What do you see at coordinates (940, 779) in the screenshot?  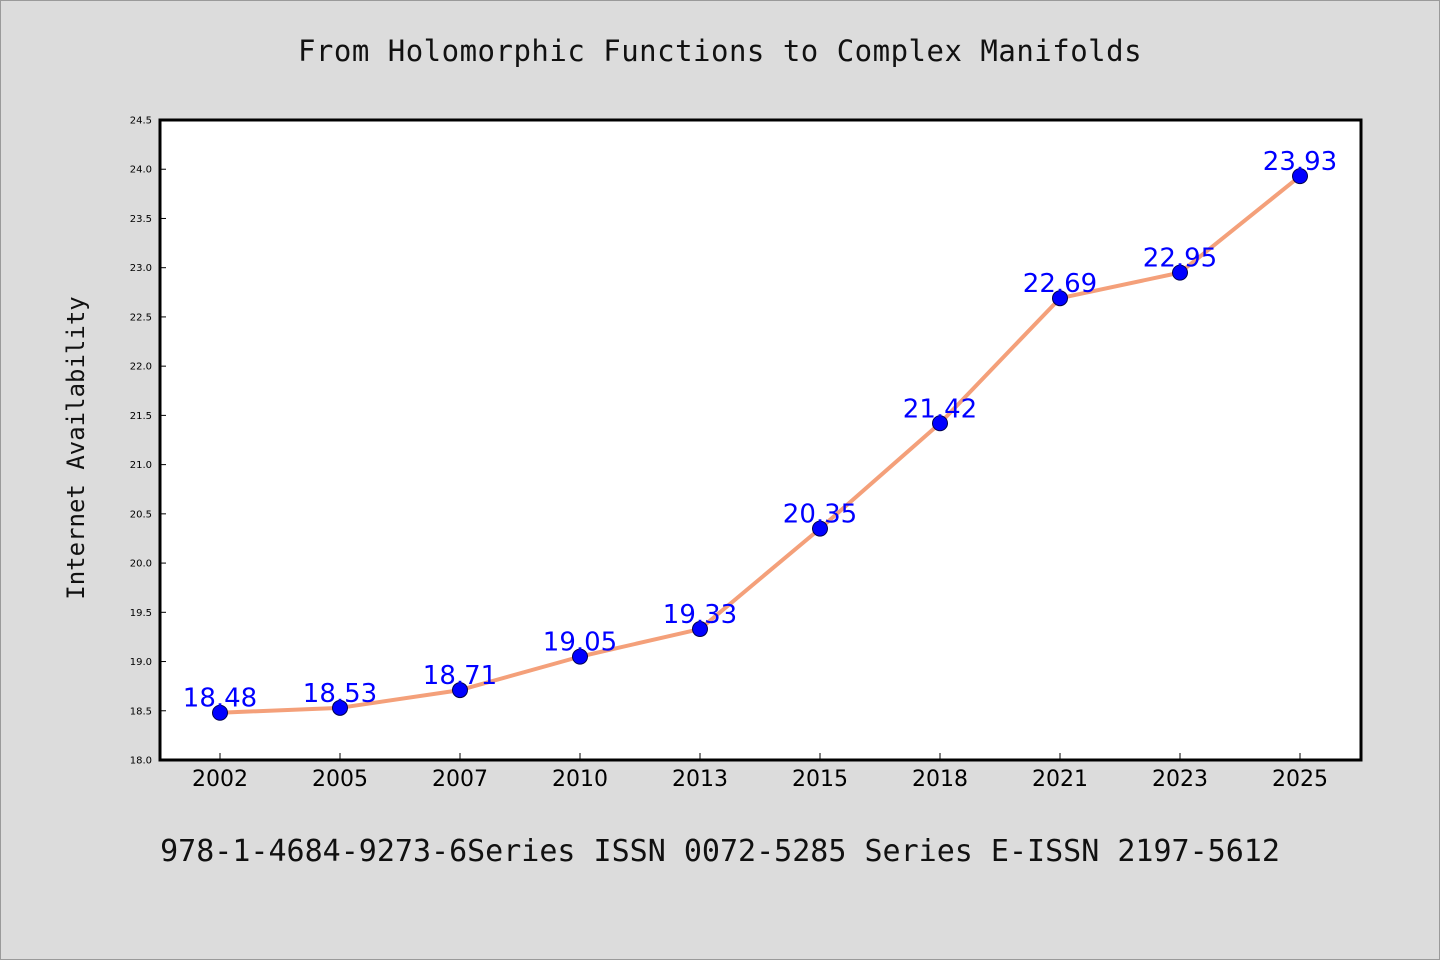 I see `x-tick-label: 2018` at bounding box center [940, 779].